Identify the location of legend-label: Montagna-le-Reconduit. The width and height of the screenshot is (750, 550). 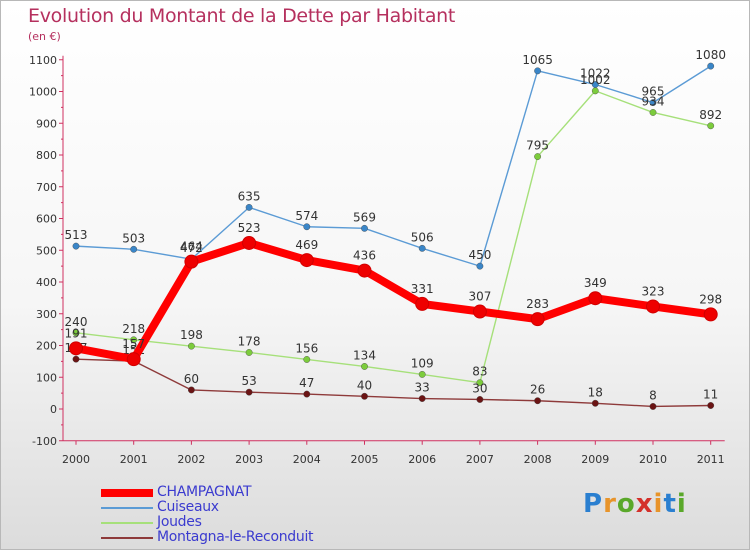
(235, 537).